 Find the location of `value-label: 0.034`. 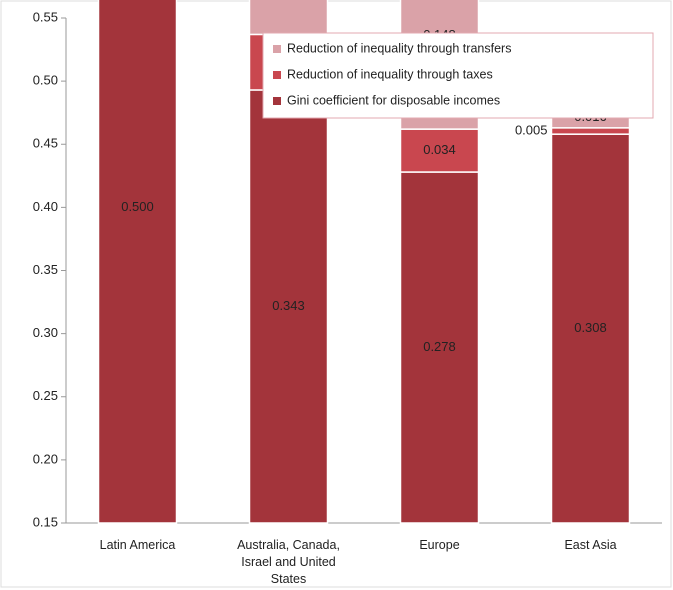

value-label: 0.034 is located at coordinates (439, 149).